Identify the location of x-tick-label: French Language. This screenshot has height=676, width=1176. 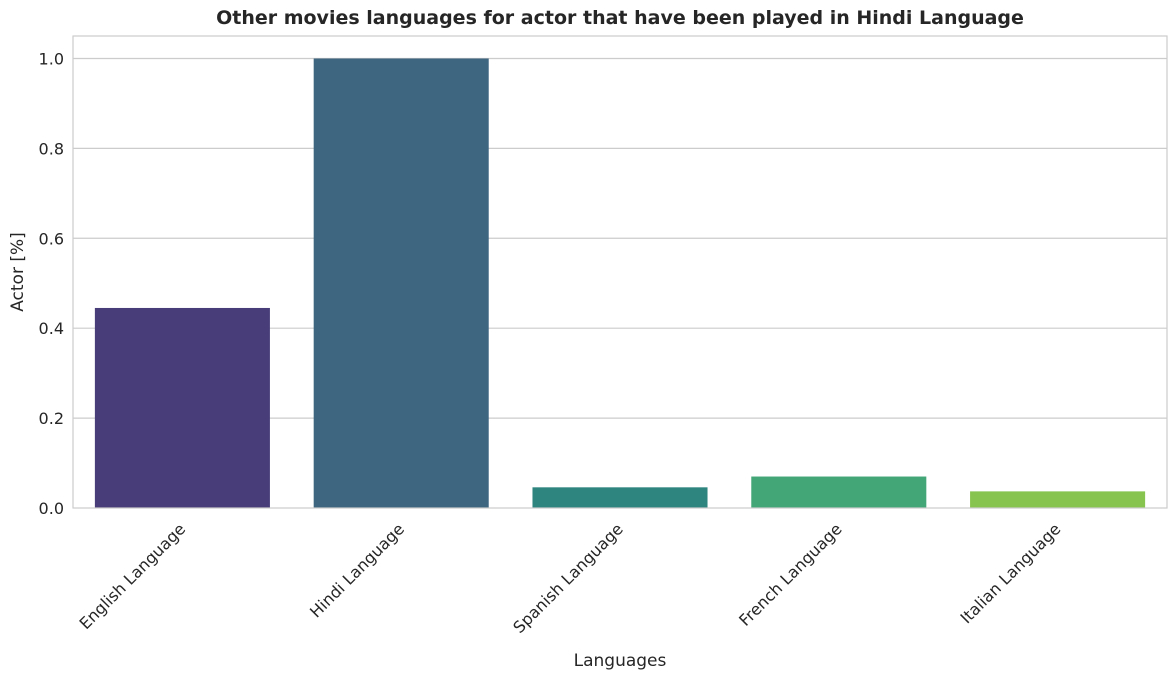
(790, 574).